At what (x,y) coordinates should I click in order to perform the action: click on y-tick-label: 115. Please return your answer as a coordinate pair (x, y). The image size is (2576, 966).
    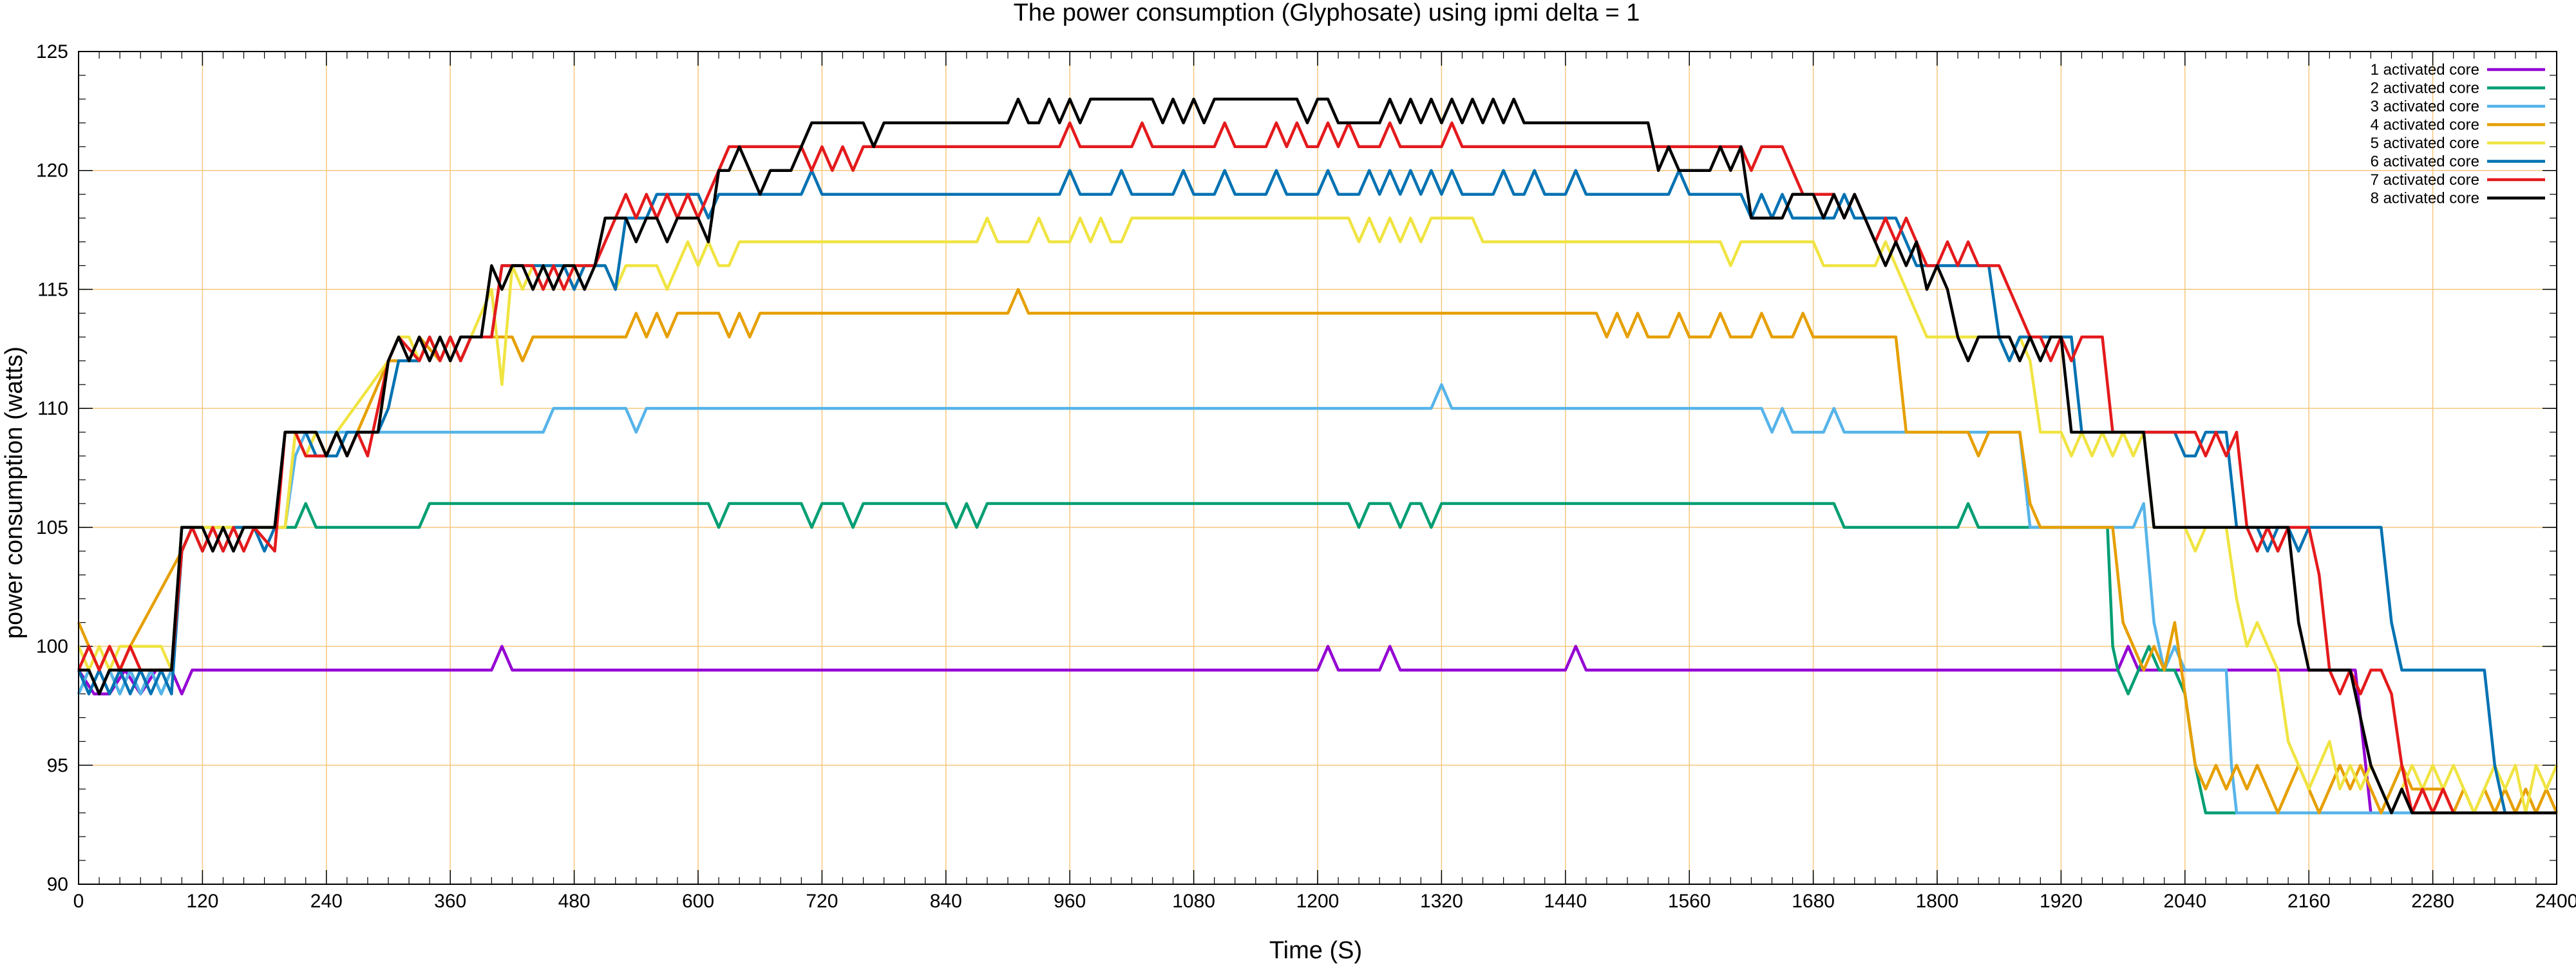
    Looking at the image, I should click on (52, 289).